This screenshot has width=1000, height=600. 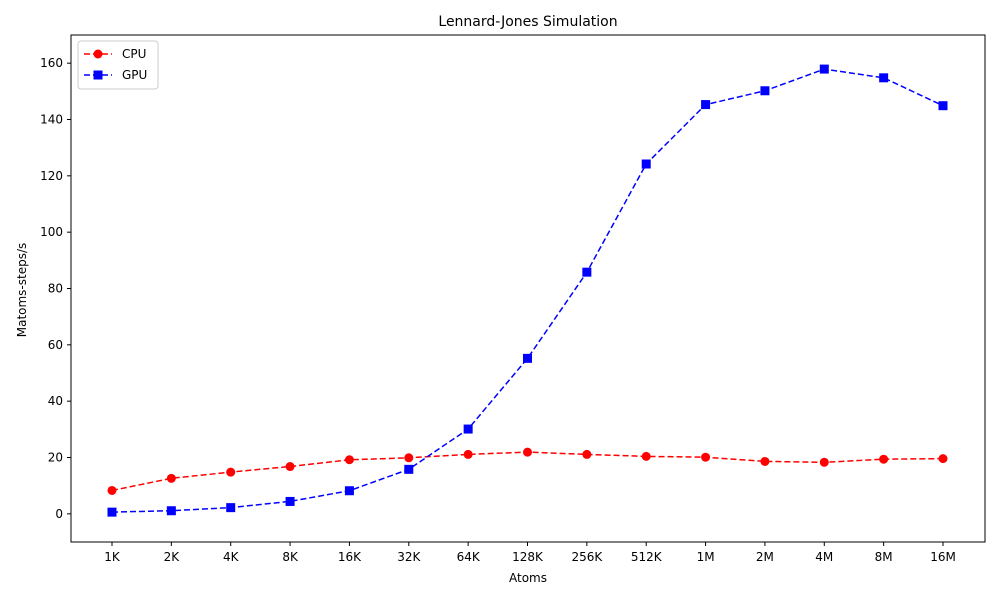 I want to click on y-tick-label: 100, so click(x=51, y=232).